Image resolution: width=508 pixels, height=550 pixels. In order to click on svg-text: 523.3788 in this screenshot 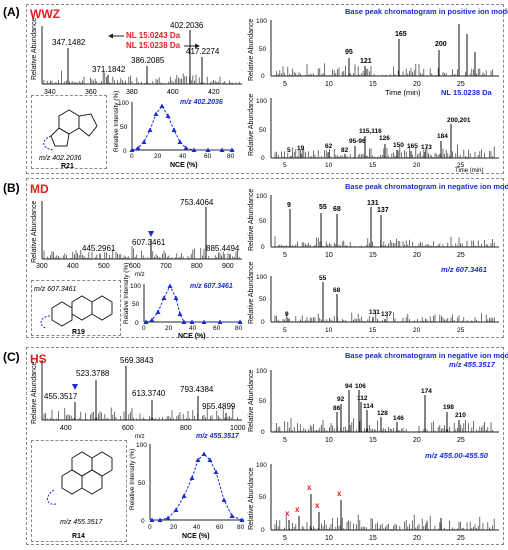, I will do `click(93, 373)`.